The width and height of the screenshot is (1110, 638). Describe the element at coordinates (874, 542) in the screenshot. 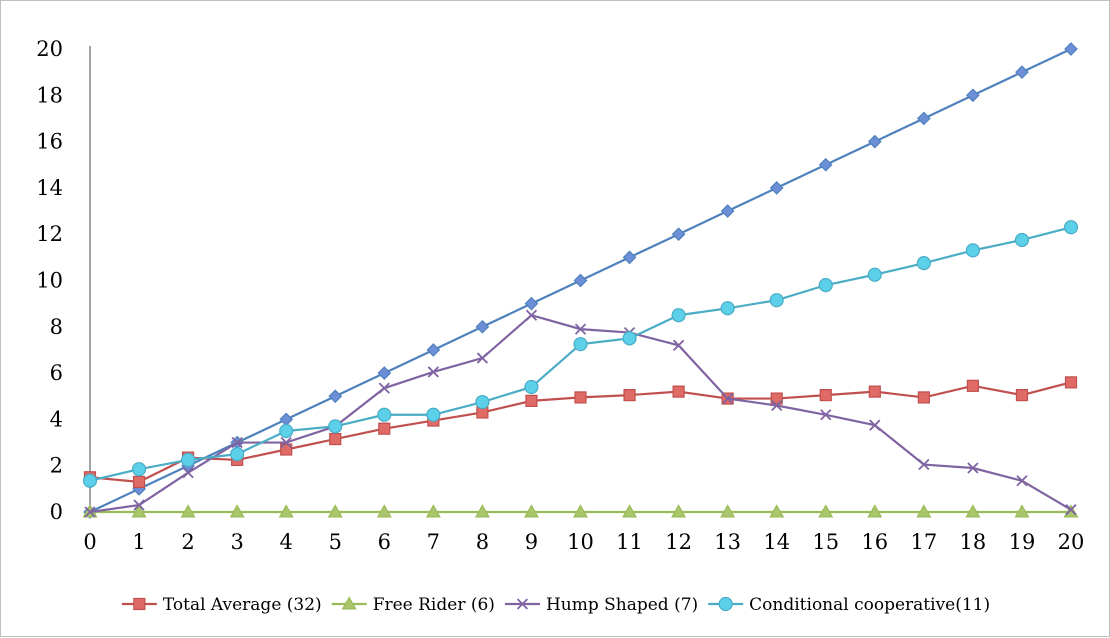

I see `x-tick-label: 16` at that location.